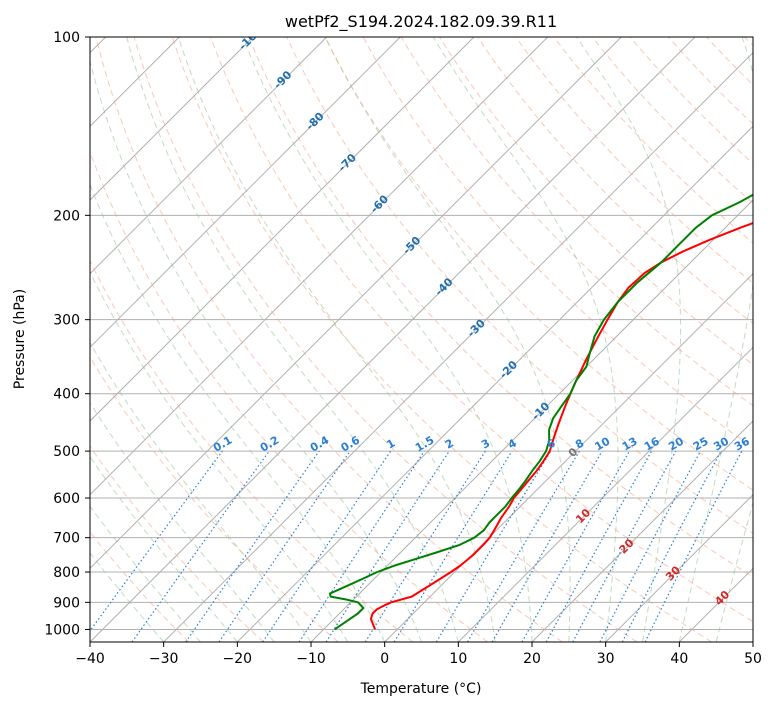  I want to click on y-tick-label: 900, so click(66, 603).